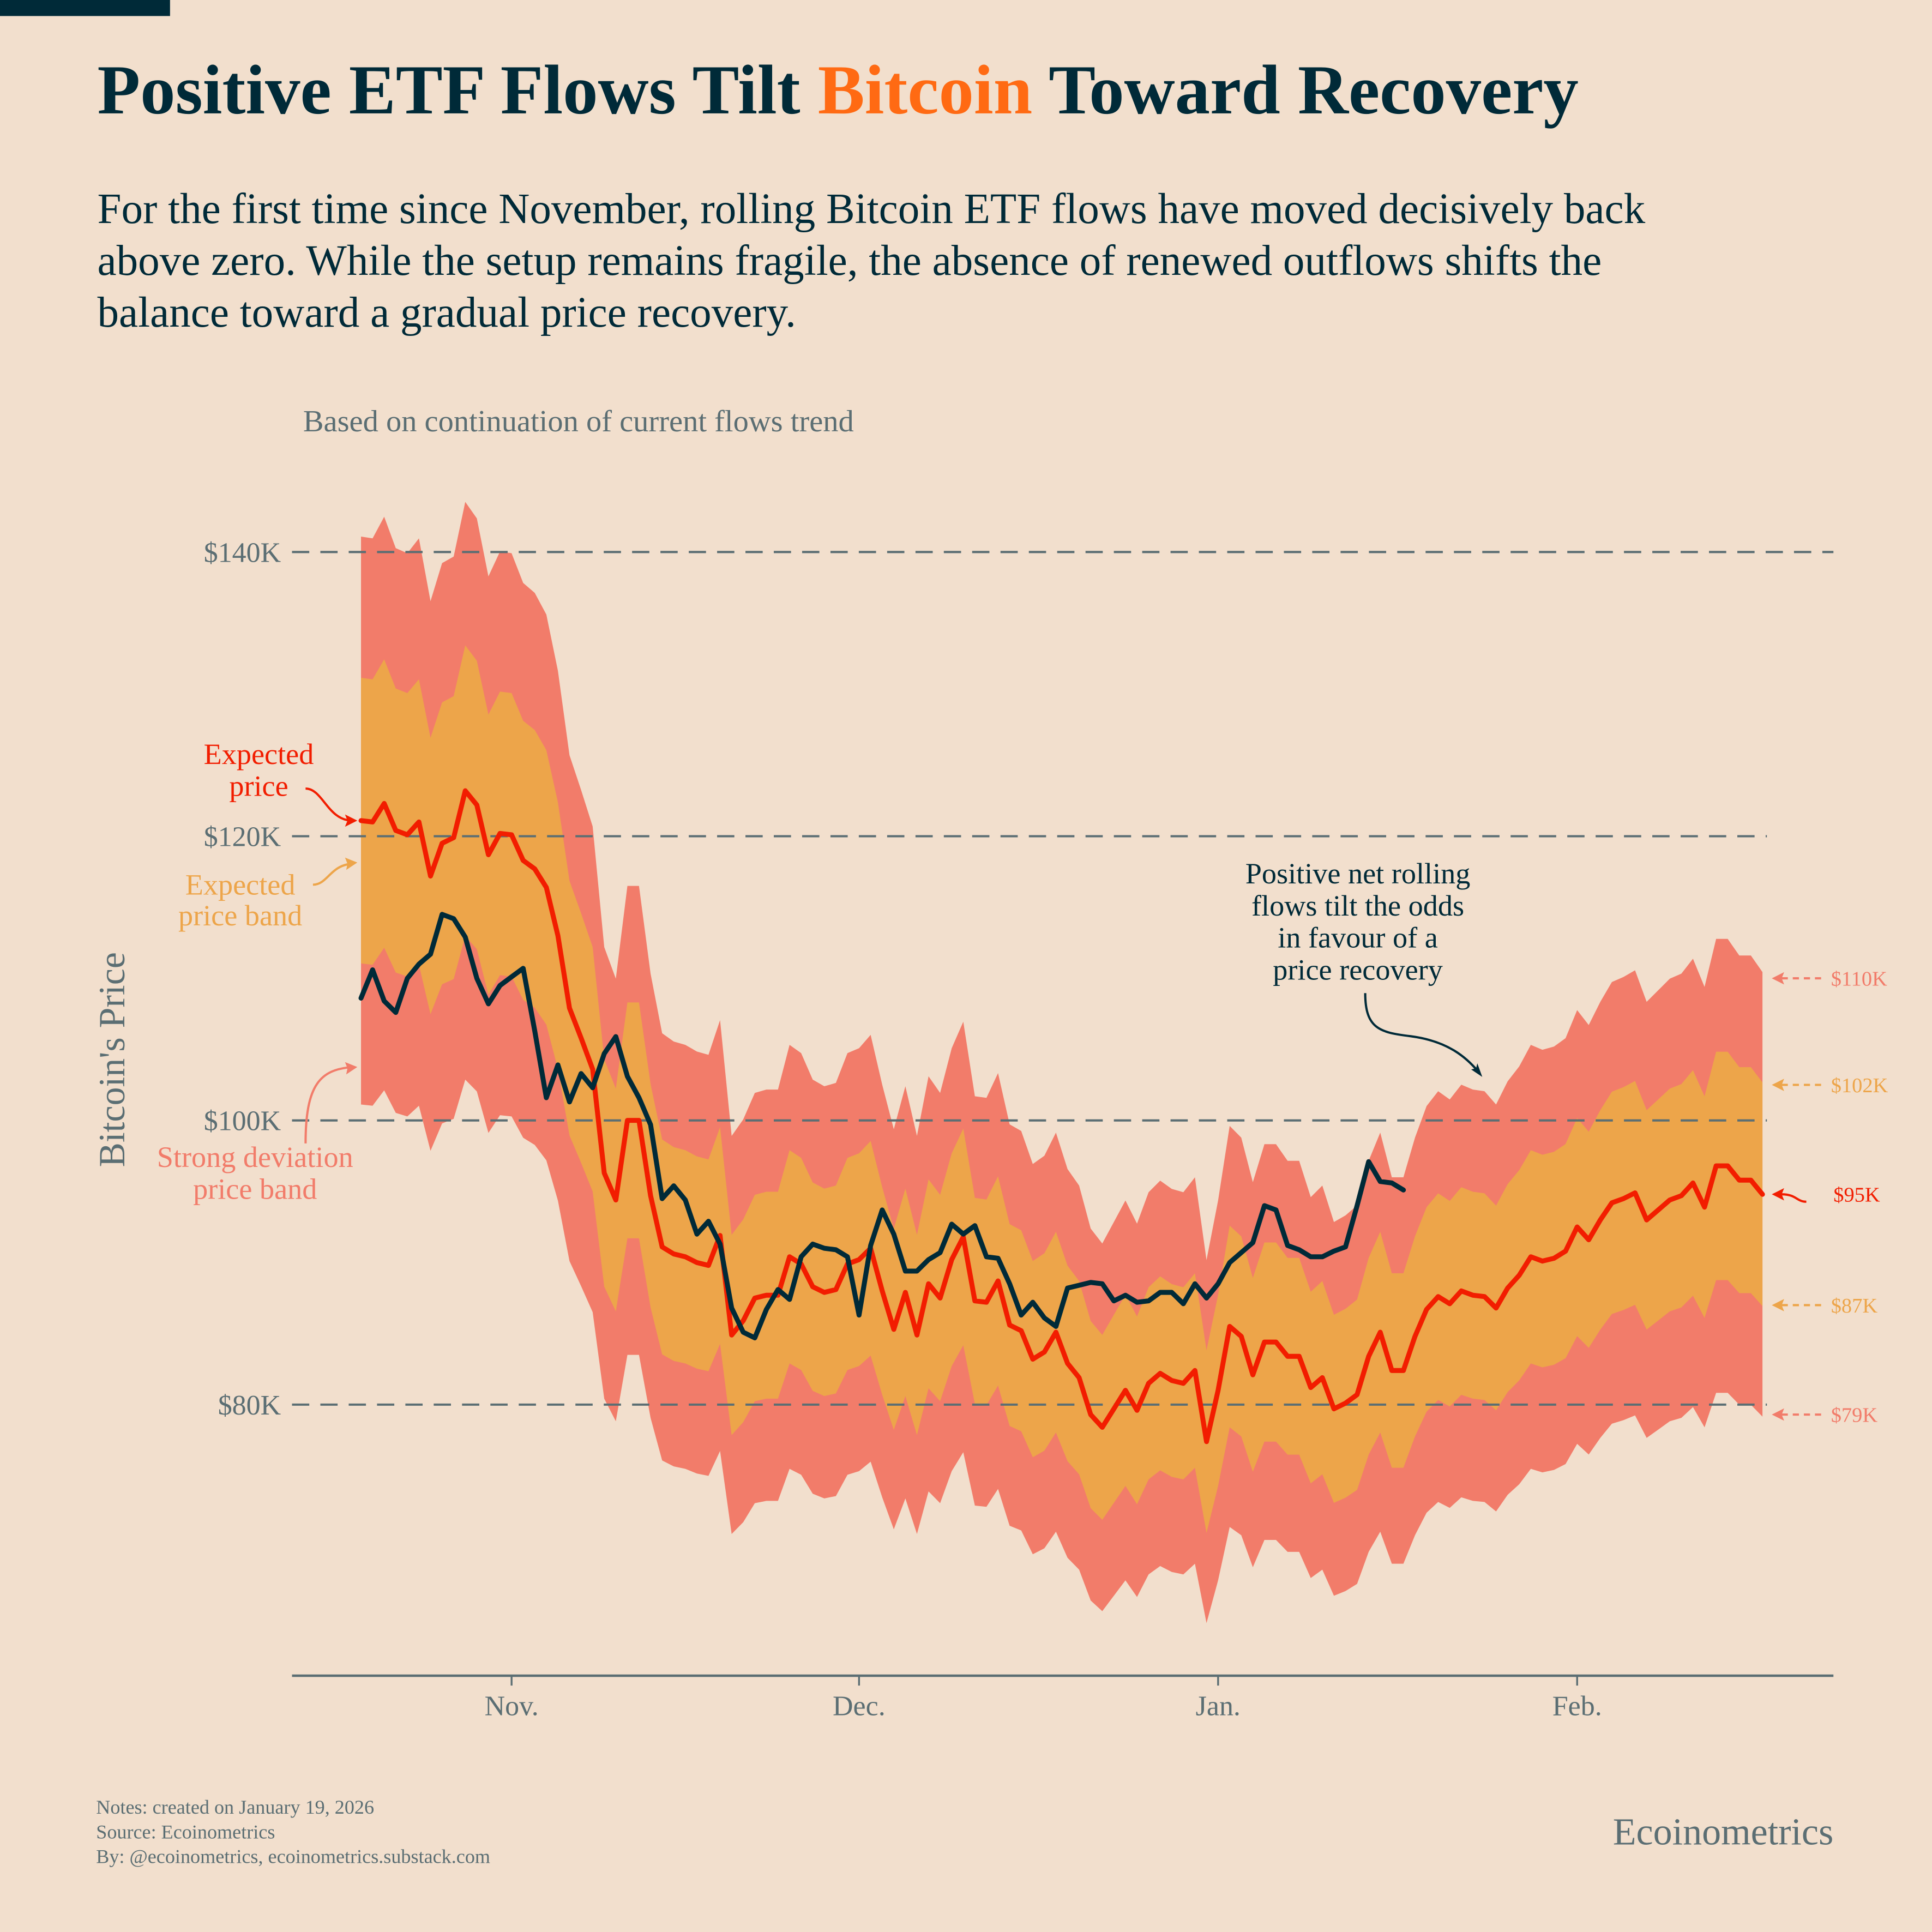 Image resolution: width=1932 pixels, height=1932 pixels. Describe the element at coordinates (1856, 1195) in the screenshot. I see `end-value-label: $95K` at that location.